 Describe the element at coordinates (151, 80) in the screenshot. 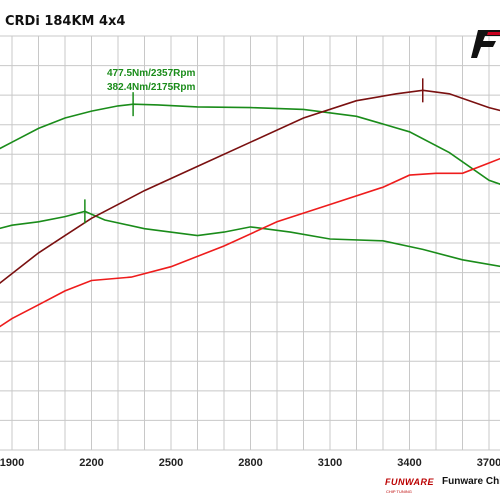

I see `chart-annotations-group: 477.5Nm/2357Rpm 382.4Nm/2175Rpm` at that location.